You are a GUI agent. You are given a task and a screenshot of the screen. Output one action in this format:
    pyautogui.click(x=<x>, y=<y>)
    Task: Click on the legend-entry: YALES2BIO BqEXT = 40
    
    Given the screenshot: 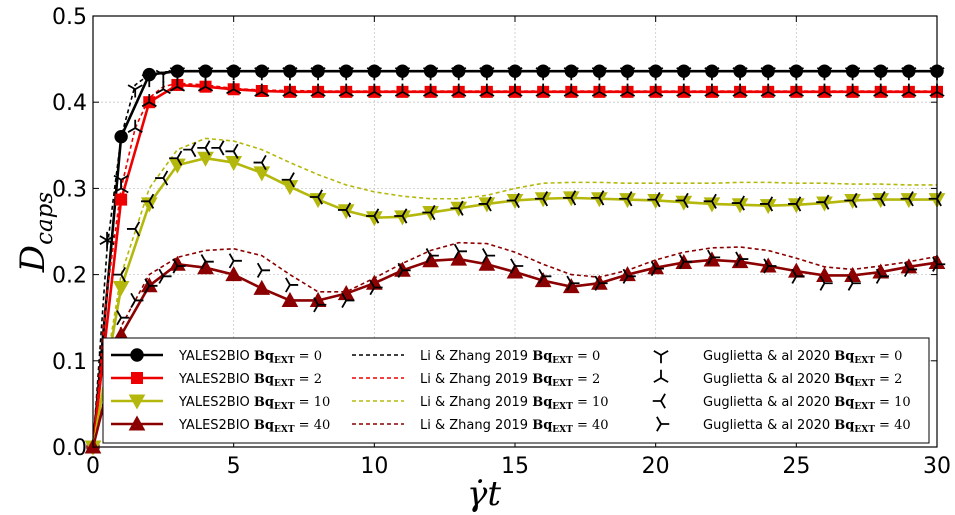 What is the action you would take?
    pyautogui.click(x=220, y=425)
    